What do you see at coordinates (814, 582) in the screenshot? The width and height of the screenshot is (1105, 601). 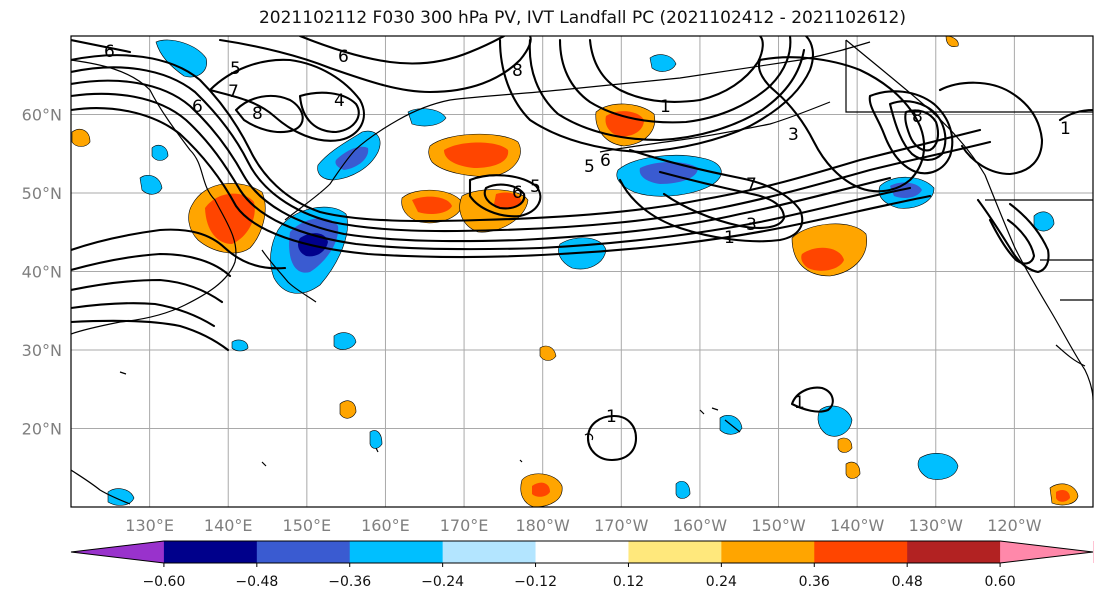 I see `colorbar-tick-label: 0.36` at bounding box center [814, 582].